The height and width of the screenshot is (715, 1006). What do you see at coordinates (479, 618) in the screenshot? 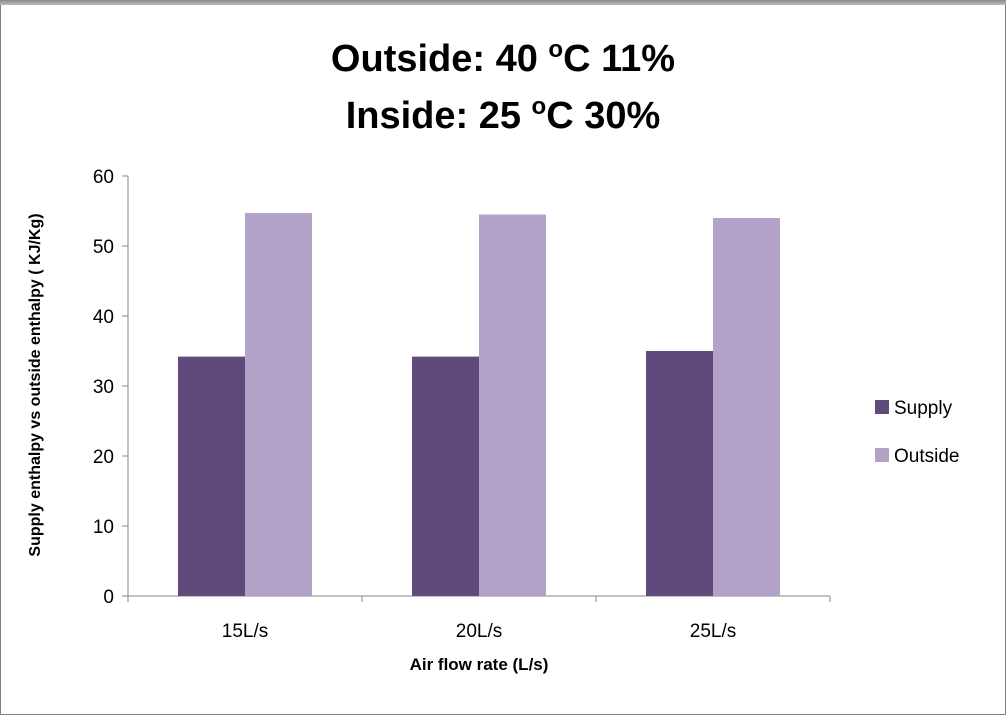
I see `x-axis: 15L/s 20L/s 25L/s` at bounding box center [479, 618].